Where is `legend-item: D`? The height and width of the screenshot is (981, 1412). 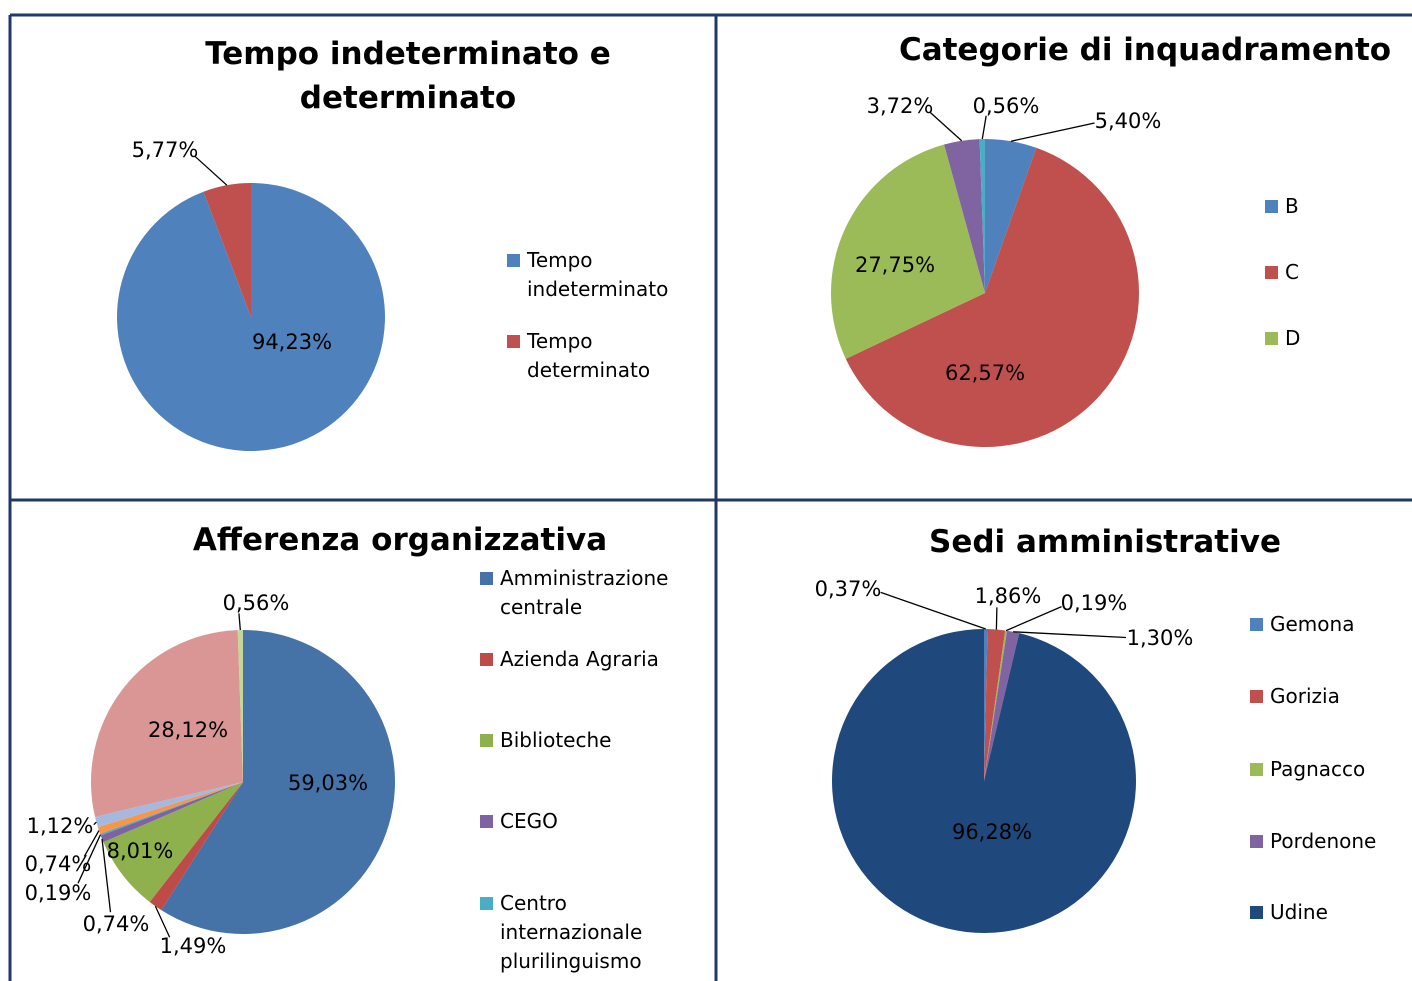 legend-item: D is located at coordinates (1325, 369).